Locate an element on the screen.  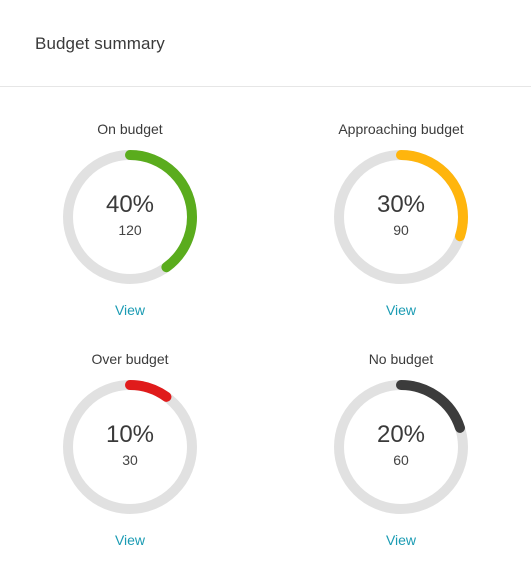
gauge-center: 20% 60 is located at coordinates (401, 445).